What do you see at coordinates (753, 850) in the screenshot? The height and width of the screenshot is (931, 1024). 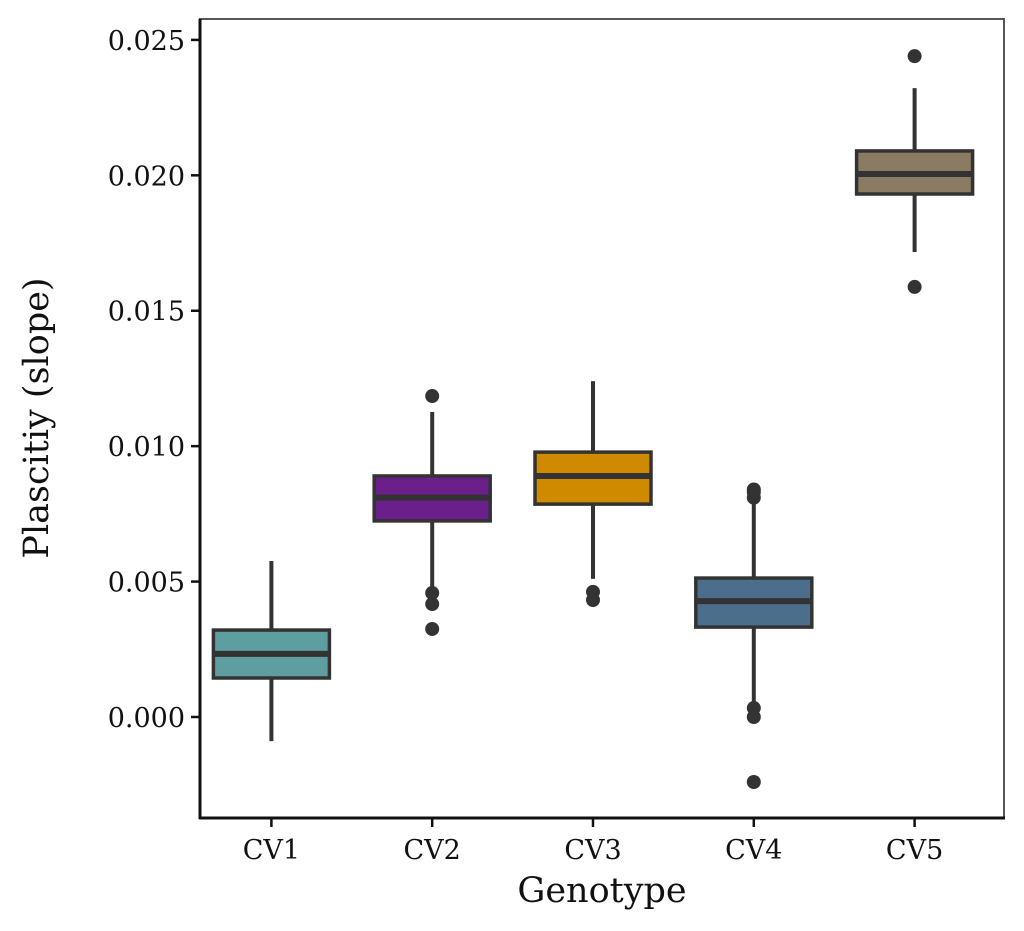 I see `x-tick-label: CV4` at bounding box center [753, 850].